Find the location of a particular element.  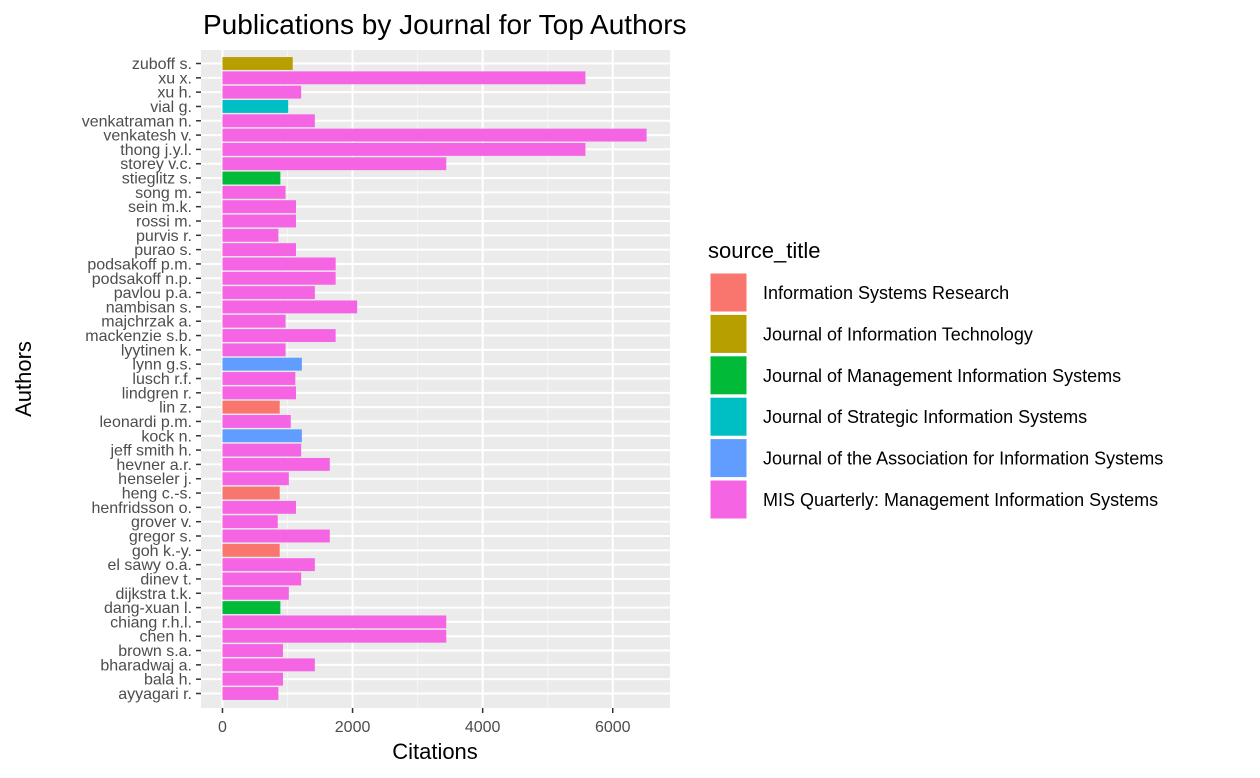

y-tick-label: zuboff s. is located at coordinates (162, 64).